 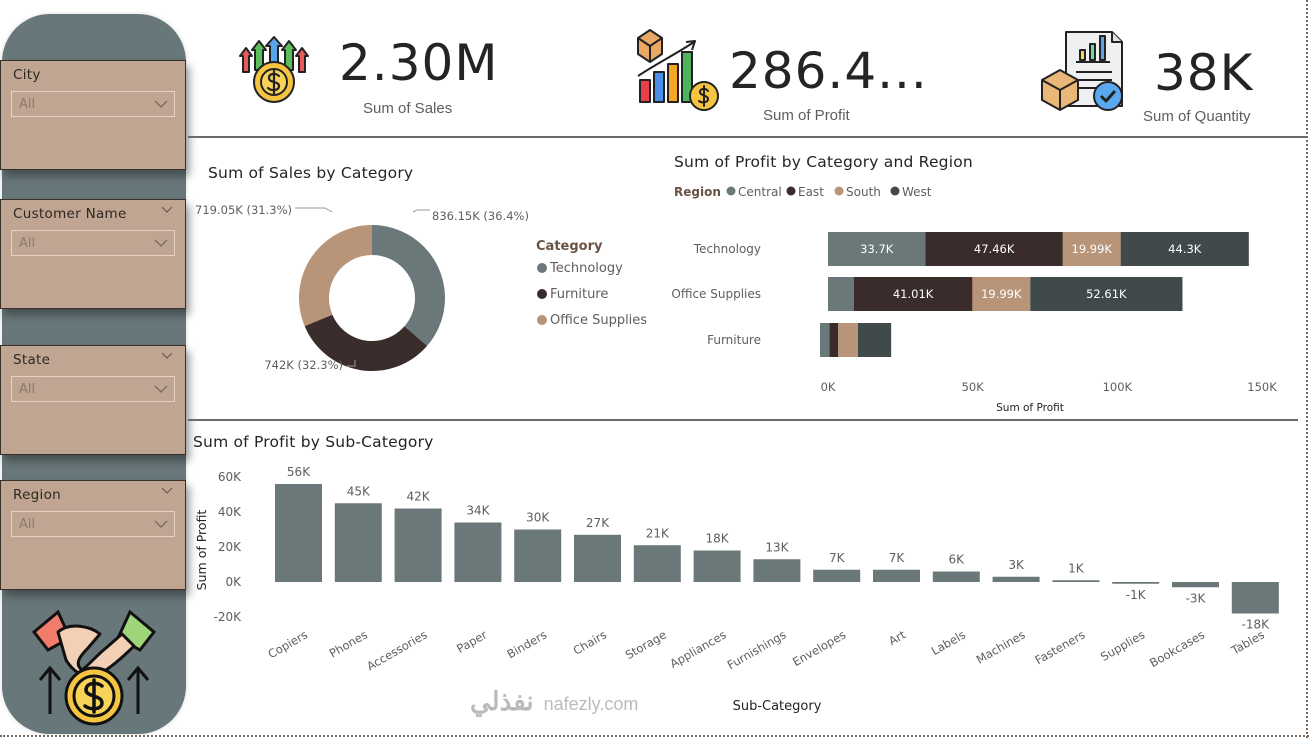 What do you see at coordinates (777, 570) in the screenshot?
I see `column-bar-furnishings` at bounding box center [777, 570].